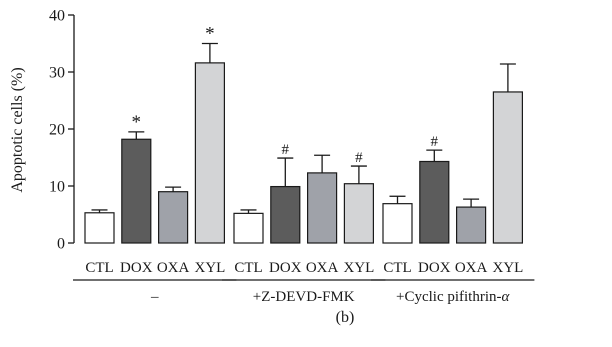 The width and height of the screenshot is (612, 347). Describe the element at coordinates (57, 130) in the screenshot. I see `y-tick-label: 20` at that location.